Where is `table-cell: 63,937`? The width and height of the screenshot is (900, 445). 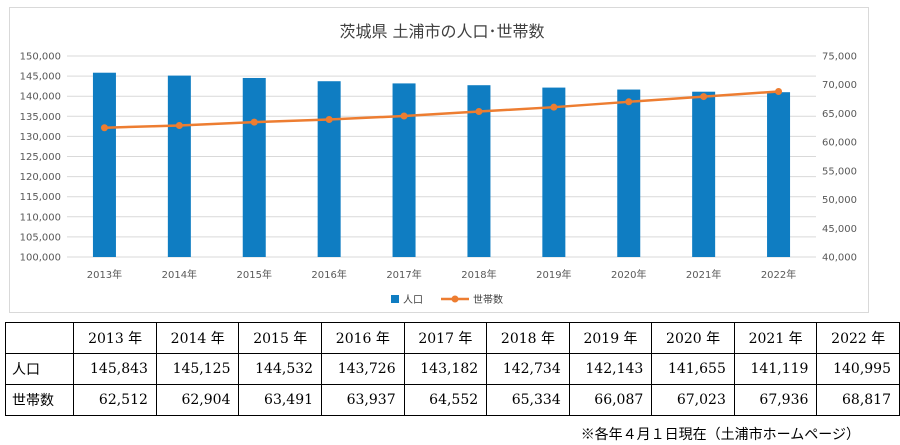 table-cell: 63,937 is located at coordinates (363, 400).